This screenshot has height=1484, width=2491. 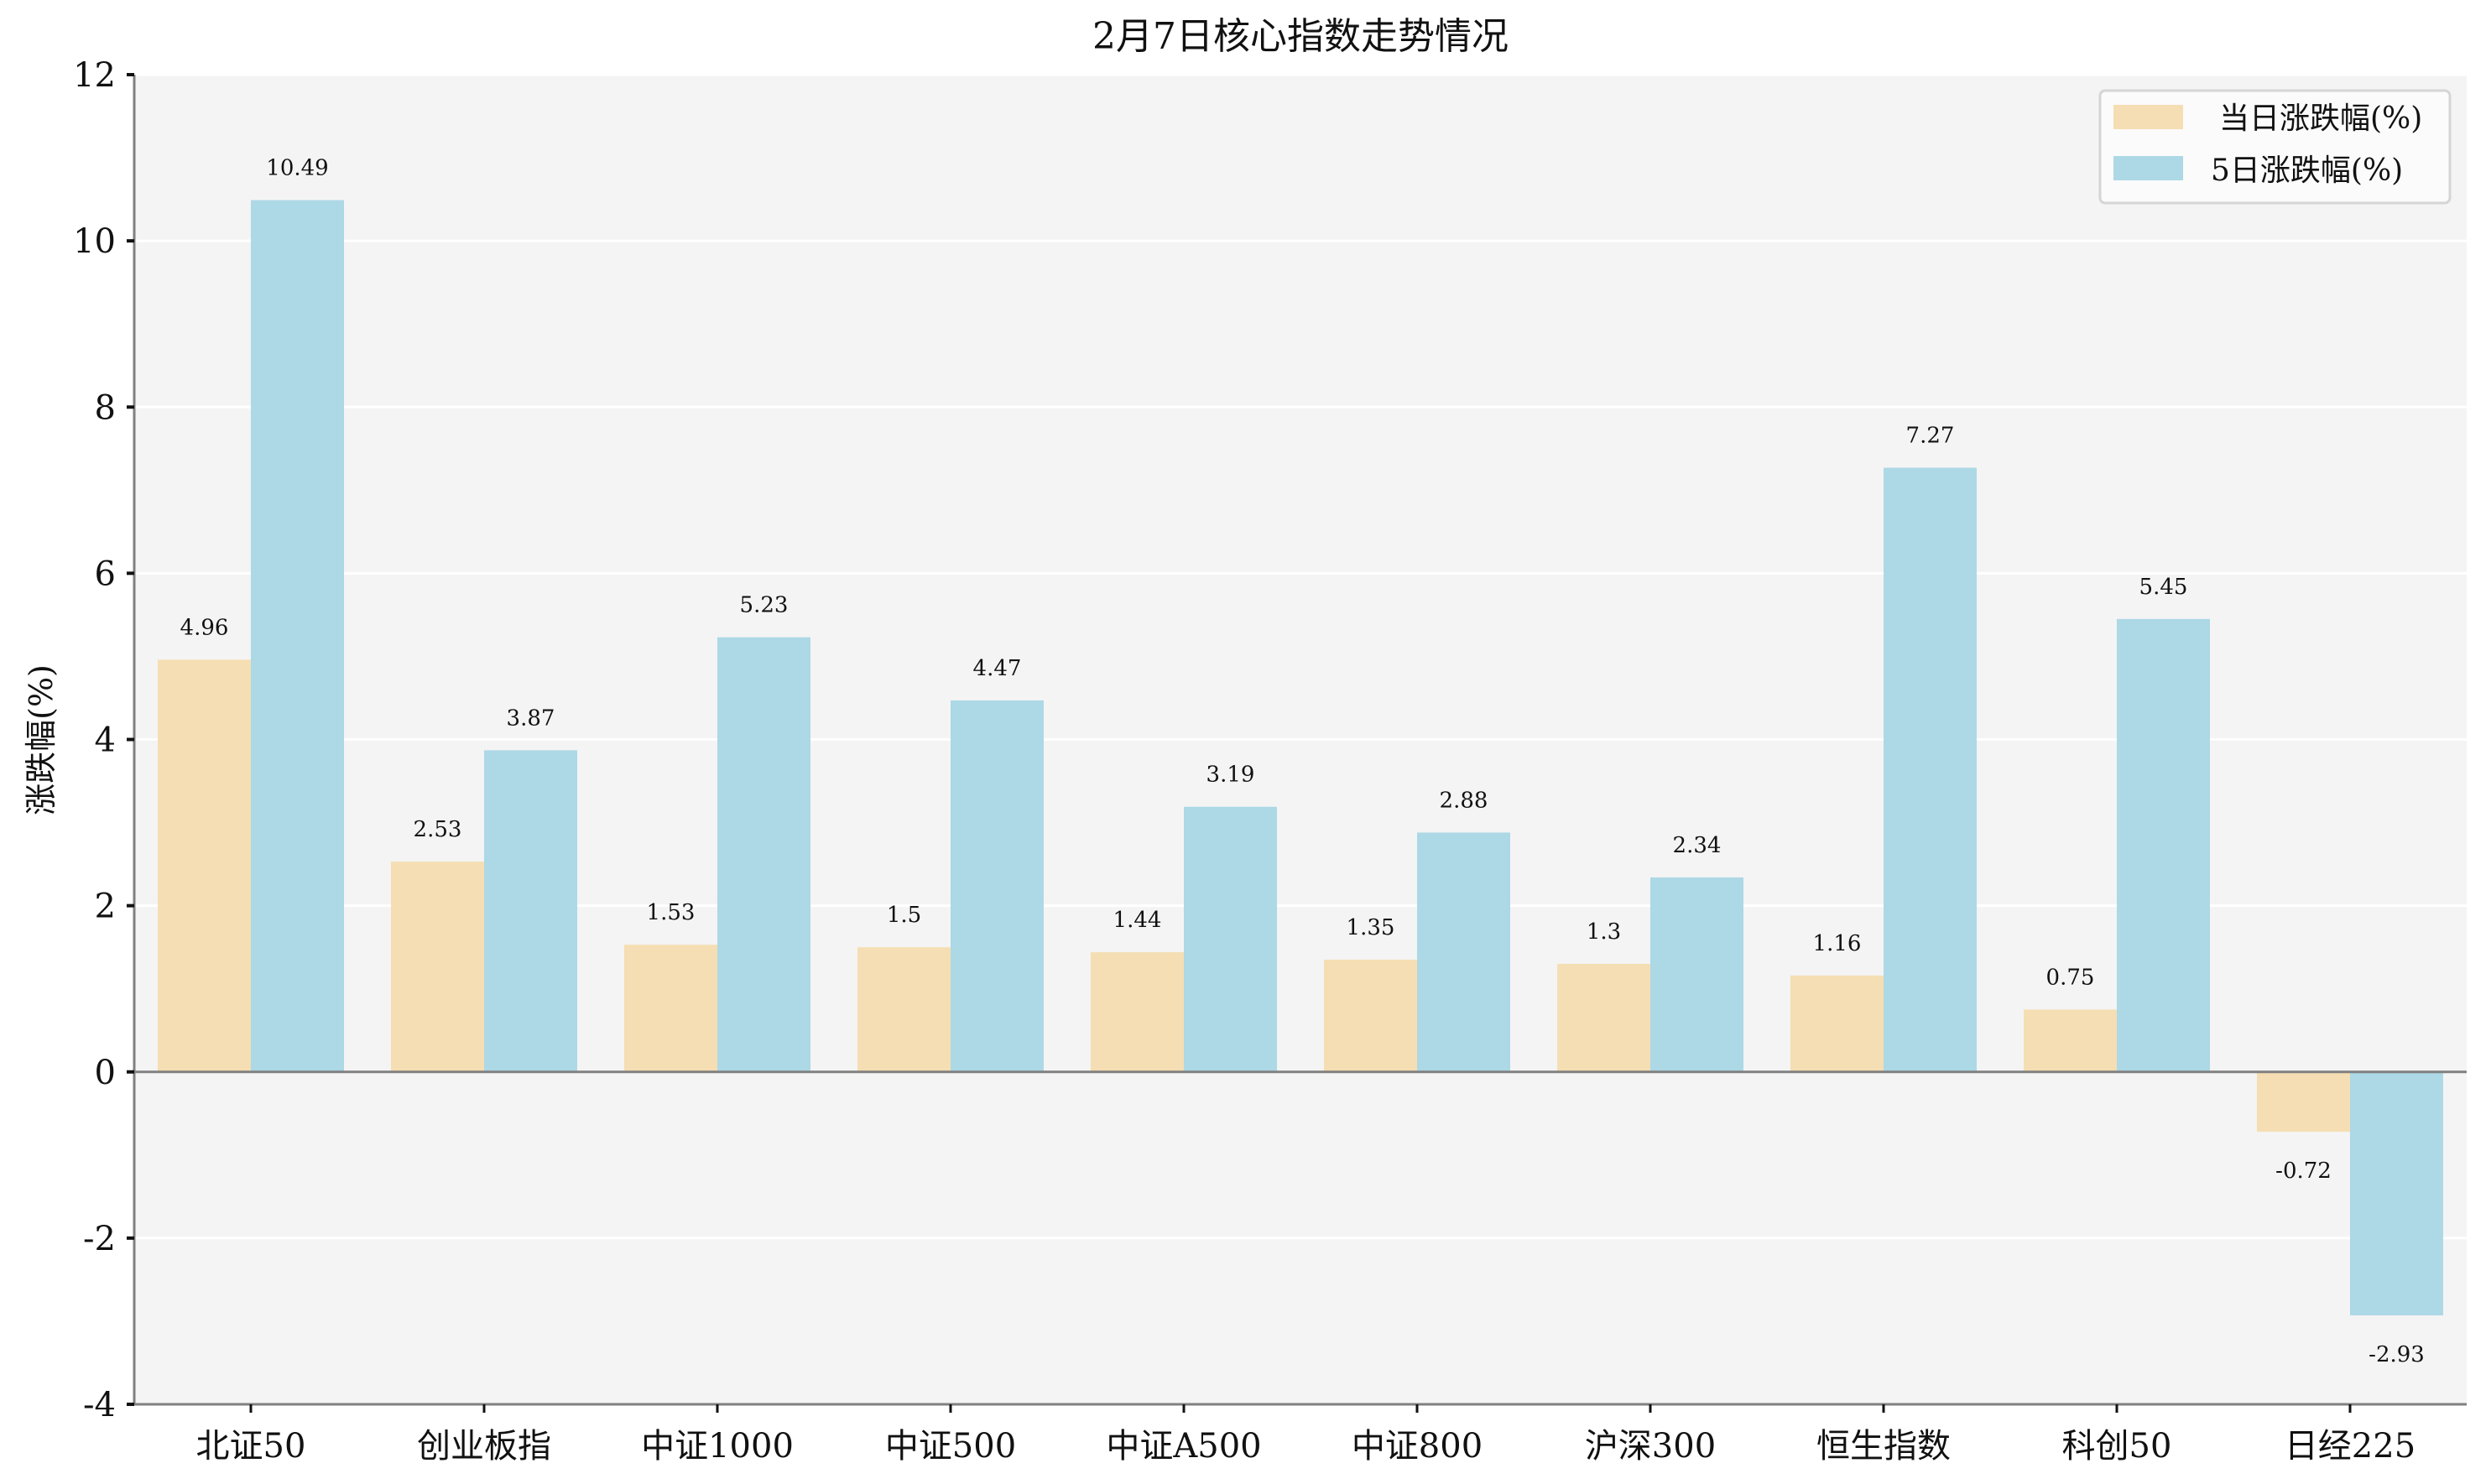 I want to click on value-label: 1.44, so click(x=1137, y=920).